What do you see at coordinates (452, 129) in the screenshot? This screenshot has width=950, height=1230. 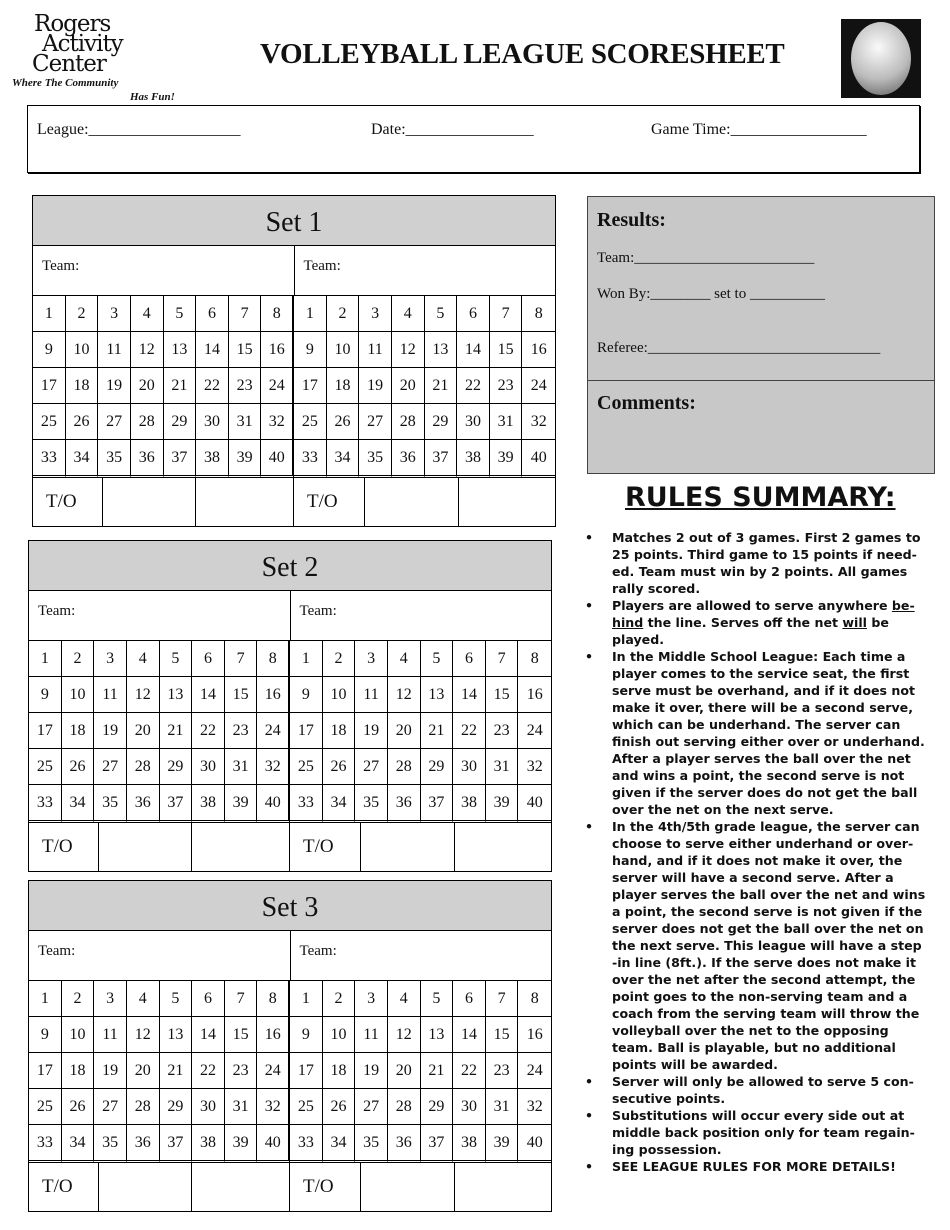 I see `date-field: Date:________________` at bounding box center [452, 129].